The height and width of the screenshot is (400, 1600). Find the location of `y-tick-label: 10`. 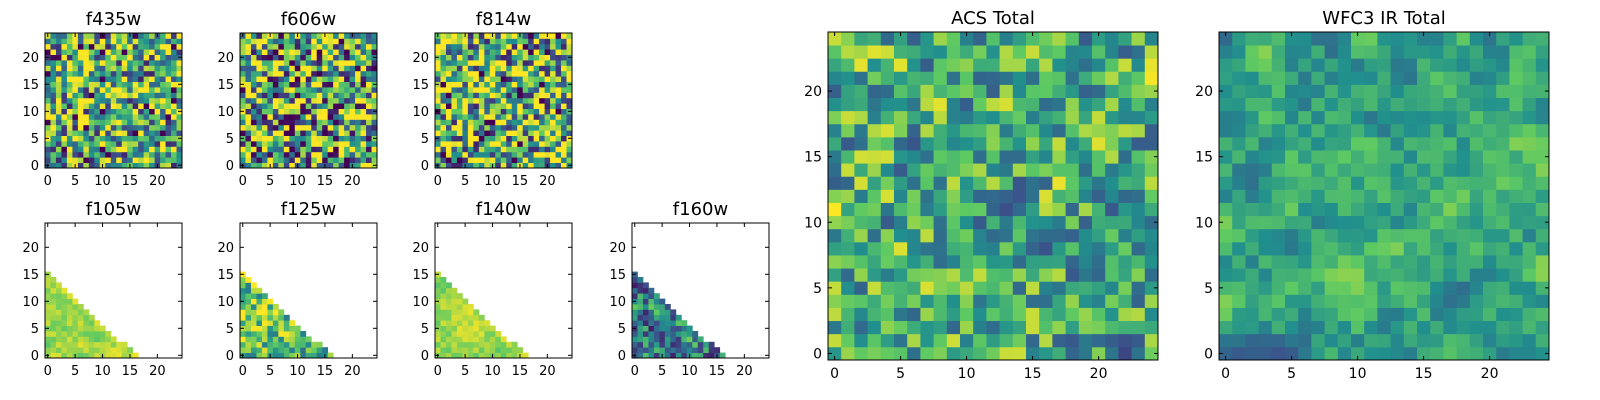

y-tick-label: 10 is located at coordinates (617, 302).